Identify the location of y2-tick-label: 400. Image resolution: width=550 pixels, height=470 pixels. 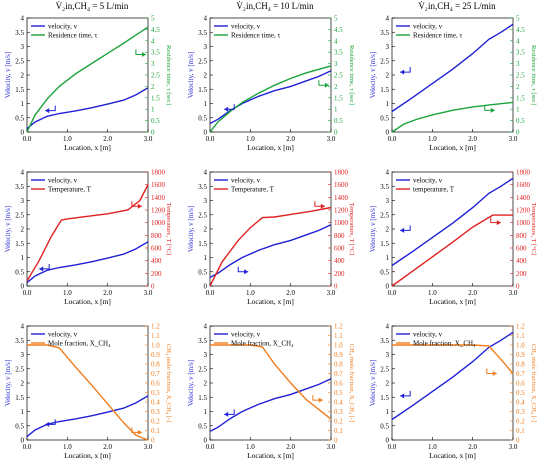
(339, 261).